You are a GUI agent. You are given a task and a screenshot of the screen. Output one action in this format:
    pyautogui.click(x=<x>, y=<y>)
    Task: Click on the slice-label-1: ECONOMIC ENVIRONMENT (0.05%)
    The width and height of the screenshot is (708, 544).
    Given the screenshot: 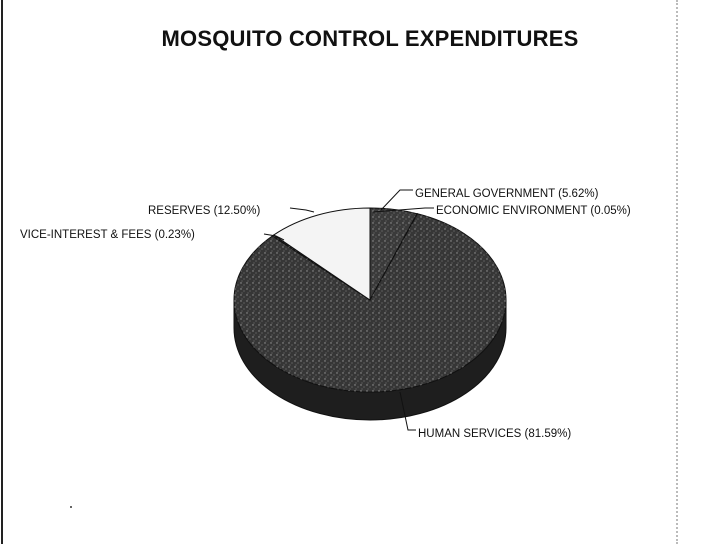 What is the action you would take?
    pyautogui.click(x=533, y=211)
    